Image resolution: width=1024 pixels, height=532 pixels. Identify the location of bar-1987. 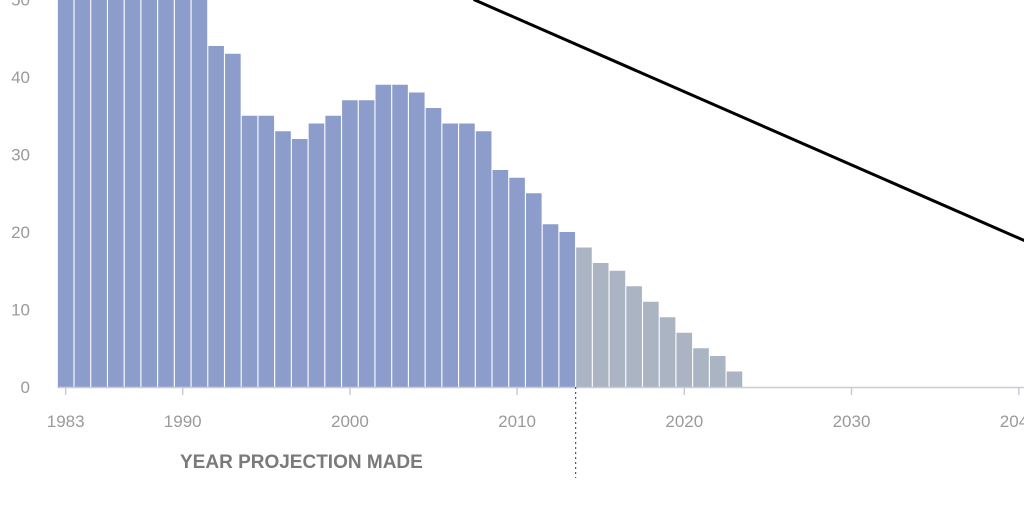
(132, 193).